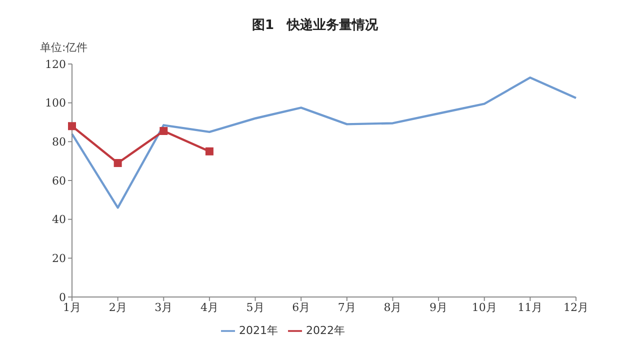  Describe the element at coordinates (439, 307) in the screenshot. I see `x-tick-label: 9月` at that location.